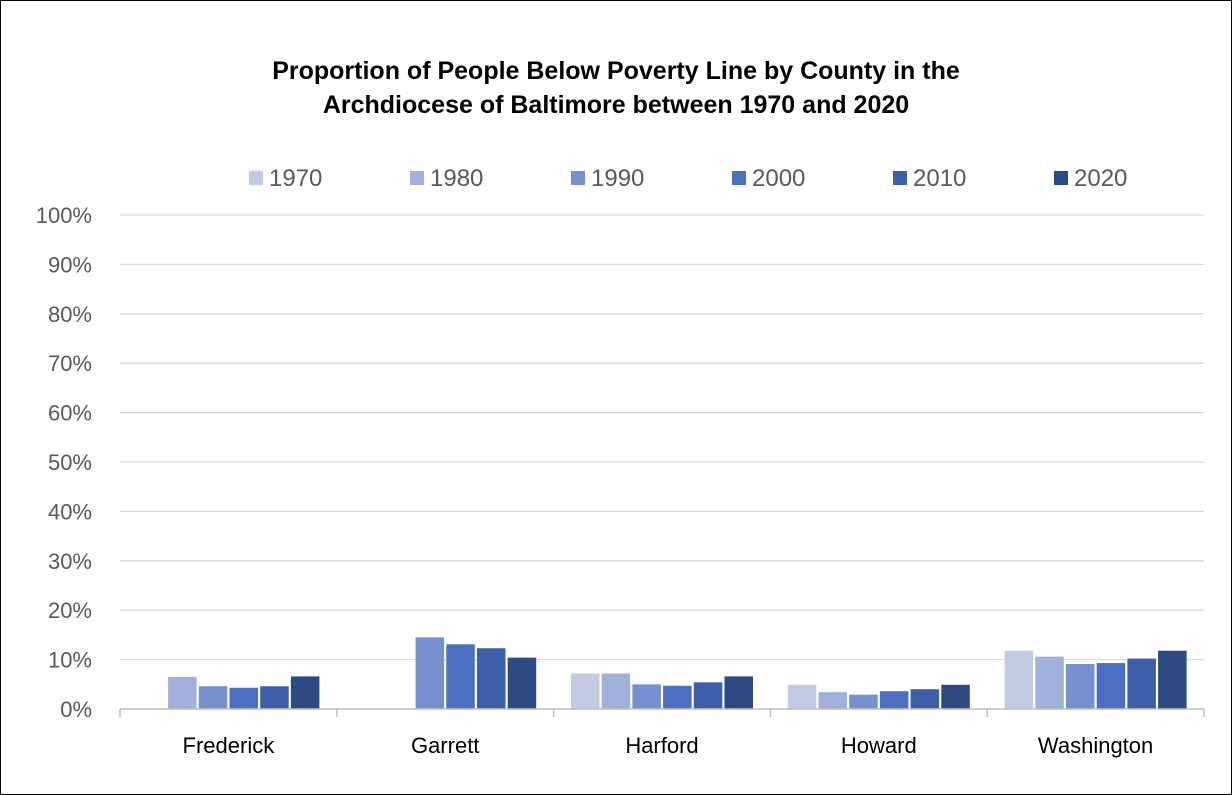 Image resolution: width=1232 pixels, height=795 pixels. Describe the element at coordinates (661, 745) in the screenshot. I see `x-tick-label: Harford` at that location.